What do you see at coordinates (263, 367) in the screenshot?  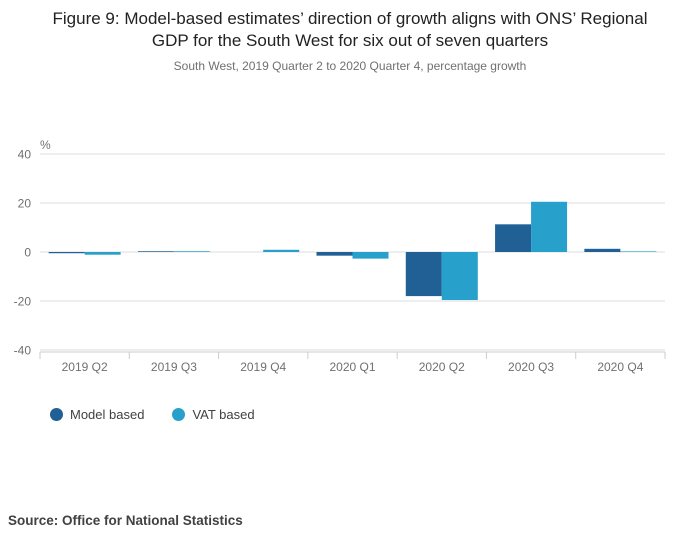 I see `x-tick-label: 2019 Q4` at bounding box center [263, 367].